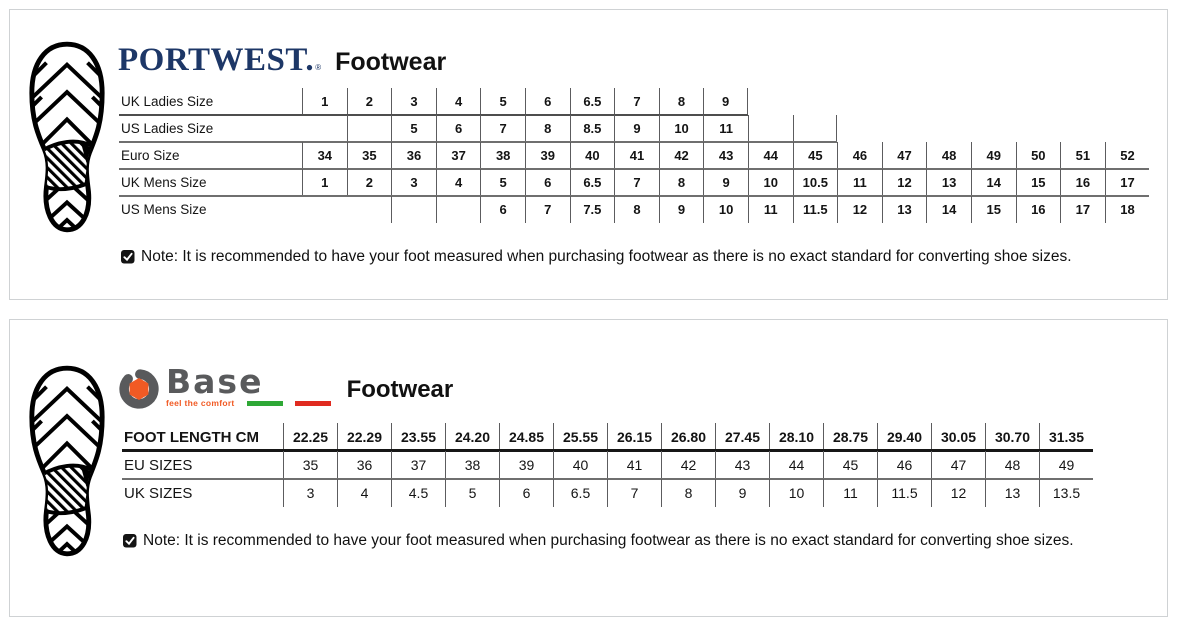 The image size is (1177, 625). Describe the element at coordinates (904, 465) in the screenshot. I see `size-cell: 46` at that location.